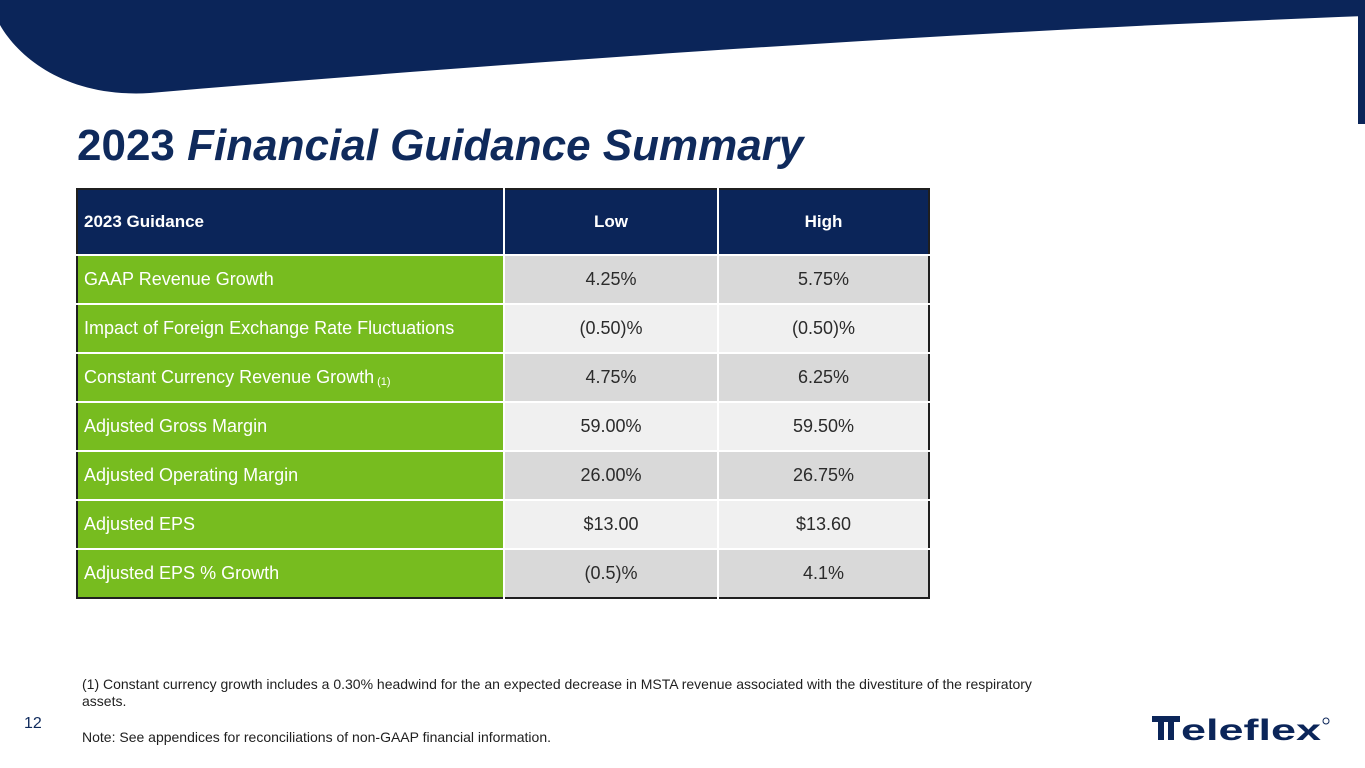 This screenshot has height=768, width=1365. Describe the element at coordinates (611, 475) in the screenshot. I see `row-low-value: 26.00%` at that location.